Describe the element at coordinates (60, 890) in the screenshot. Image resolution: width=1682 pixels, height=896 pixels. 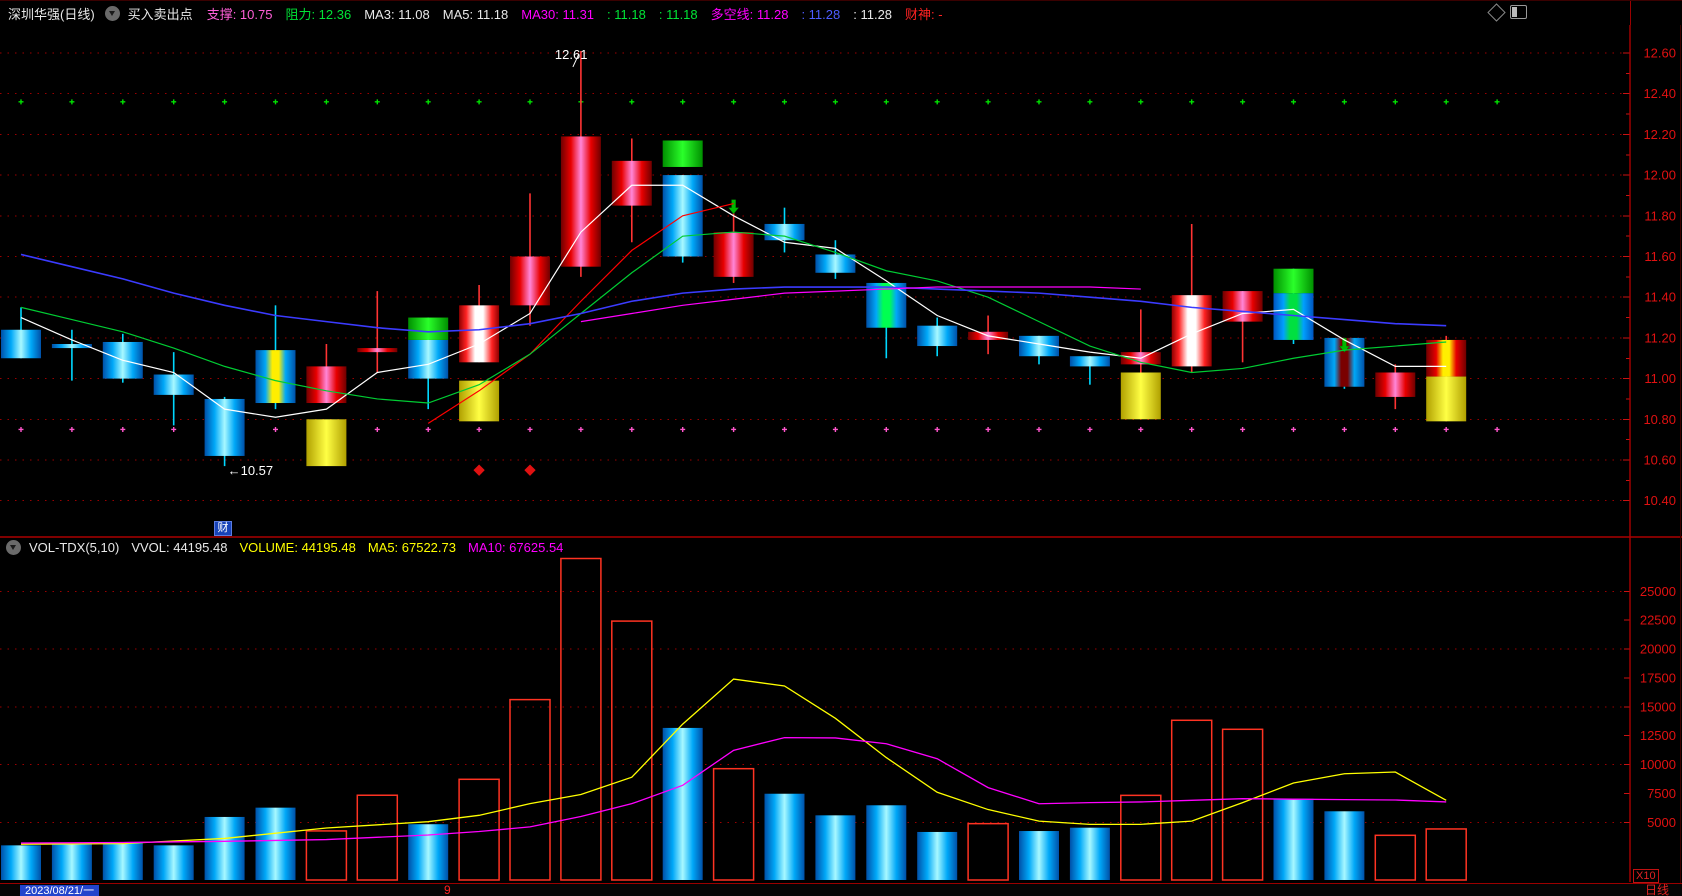
I see `date-label: 2023/08/21/一` at that location.